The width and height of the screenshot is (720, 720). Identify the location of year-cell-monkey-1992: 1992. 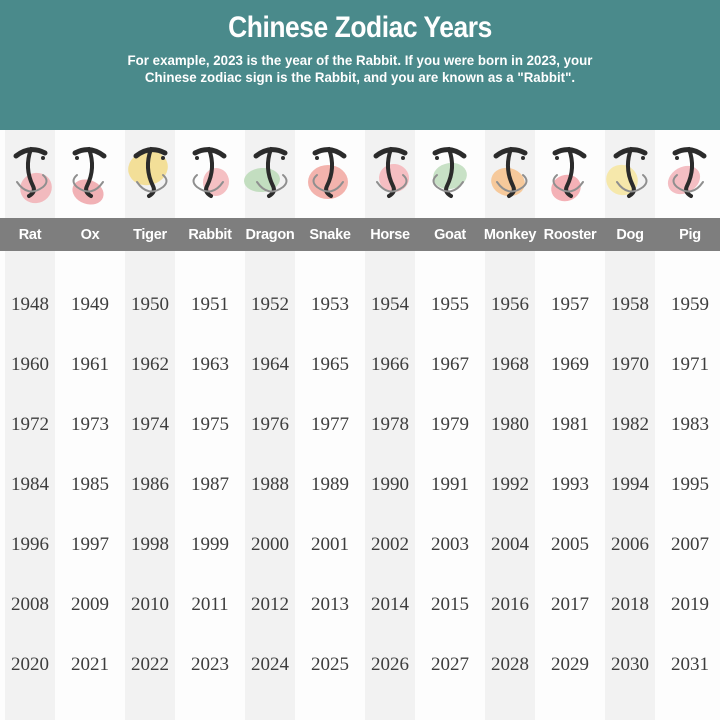
(510, 484).